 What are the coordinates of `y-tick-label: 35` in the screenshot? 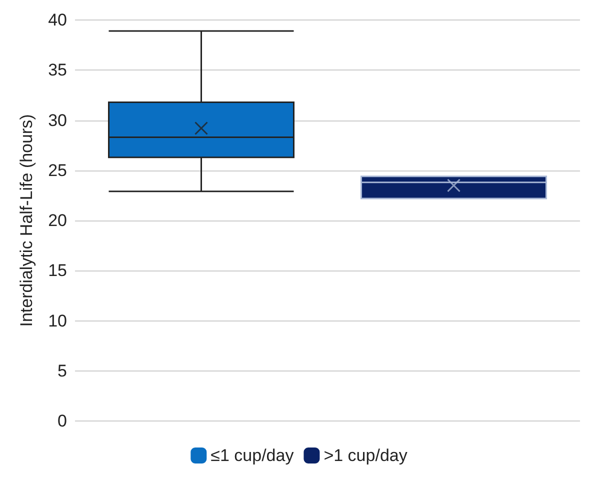 It's located at (57, 70).